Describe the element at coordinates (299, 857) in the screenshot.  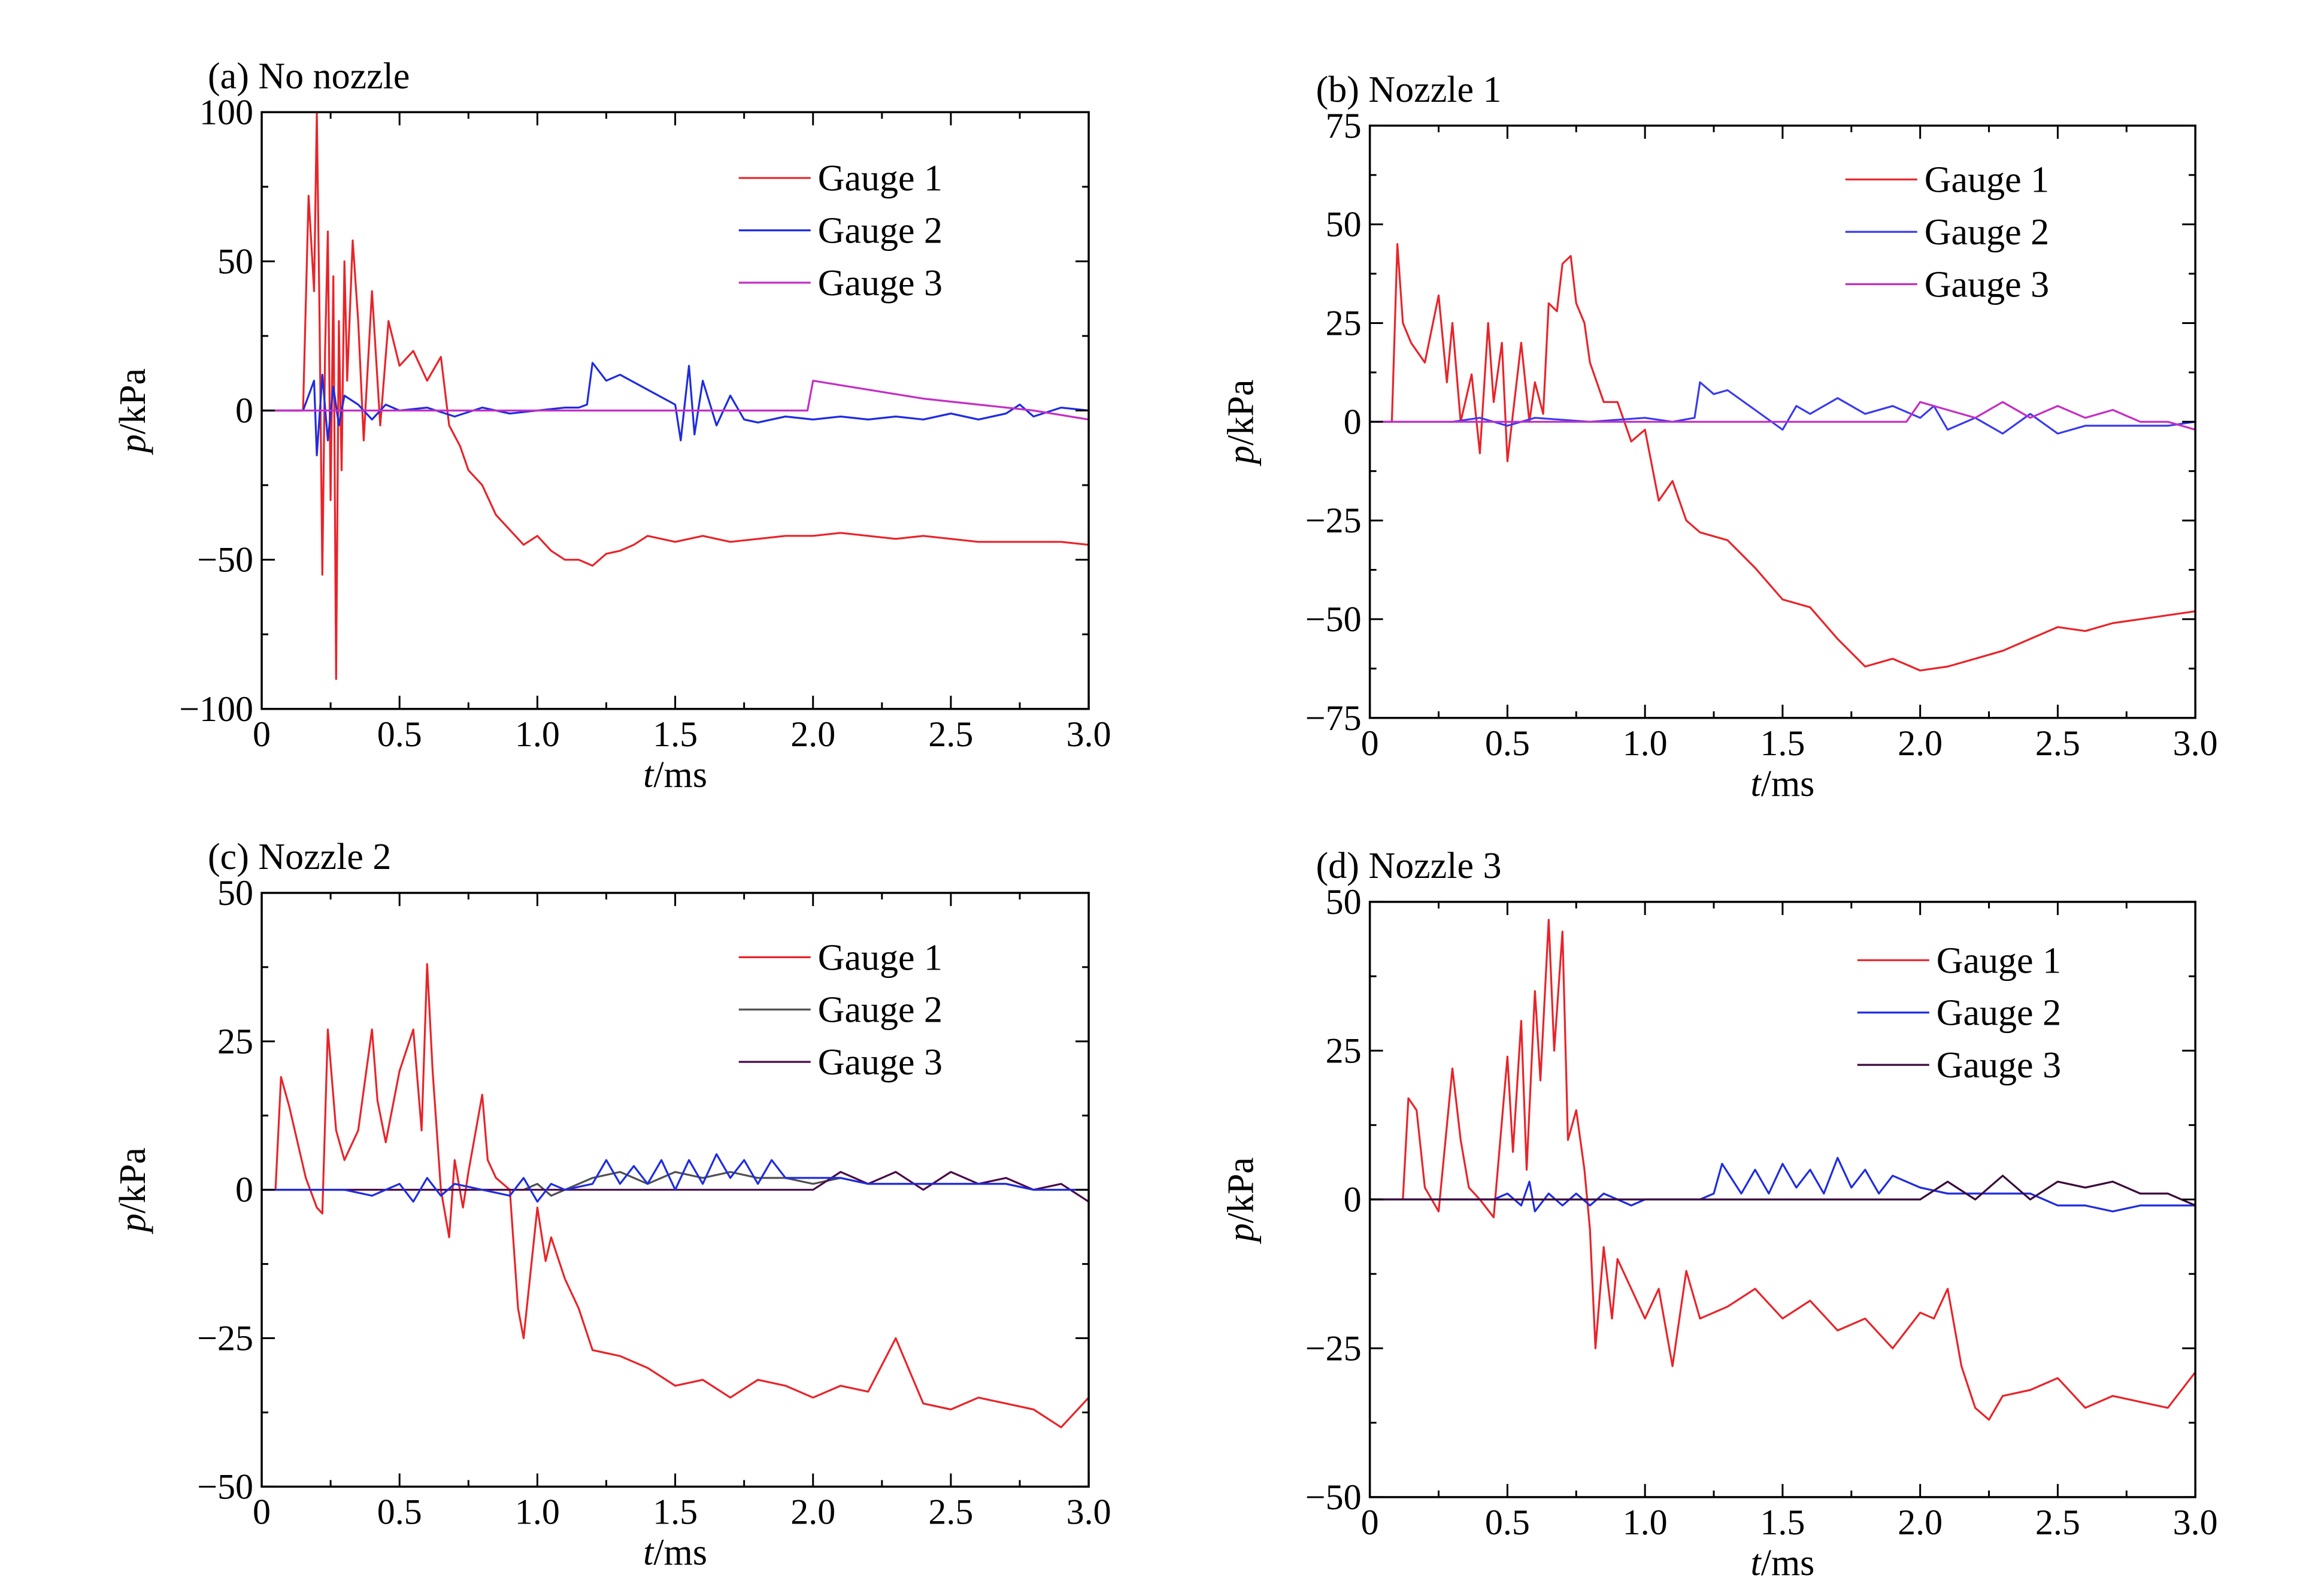
I see `panel-title: (c) Nozzle 2` at that location.